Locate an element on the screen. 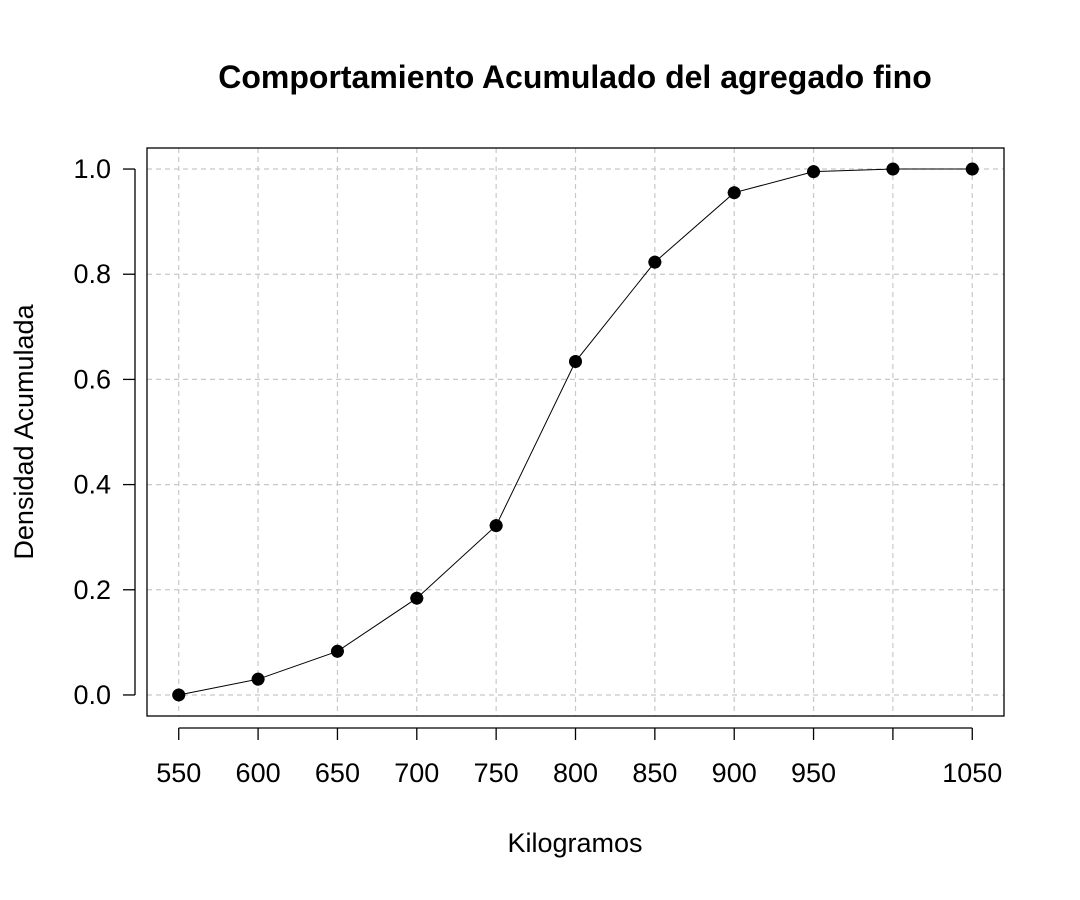 This screenshot has height=900, width=1080. x-tick-label-2: 650 is located at coordinates (337, 773).